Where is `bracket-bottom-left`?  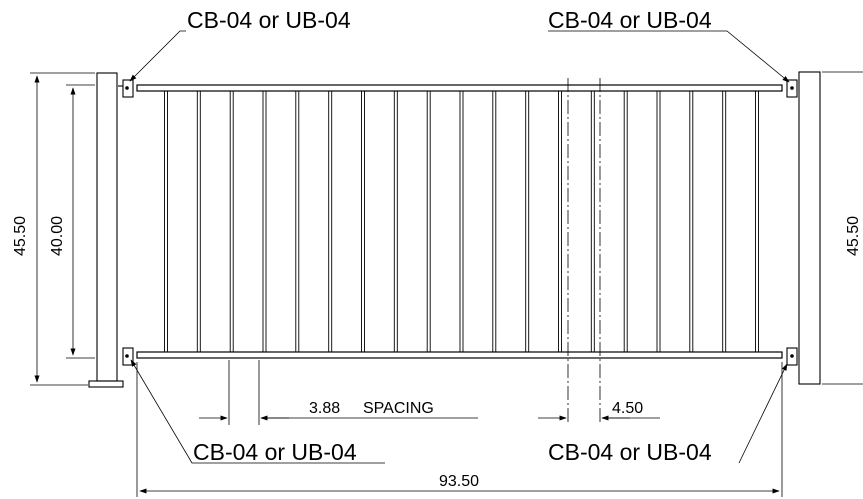 bracket-bottom-left is located at coordinates (128, 356).